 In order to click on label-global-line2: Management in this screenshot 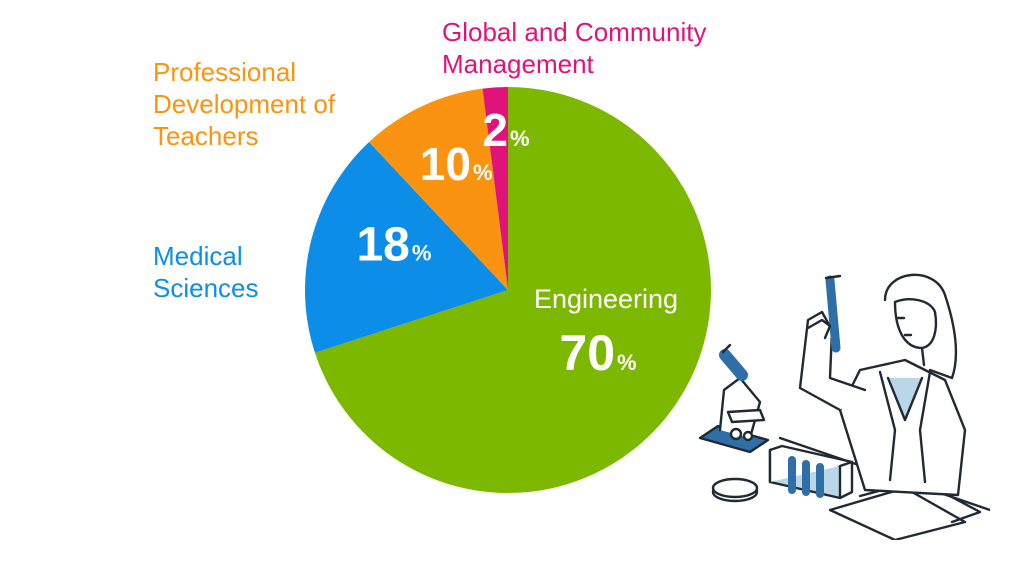, I will do `click(518, 64)`.